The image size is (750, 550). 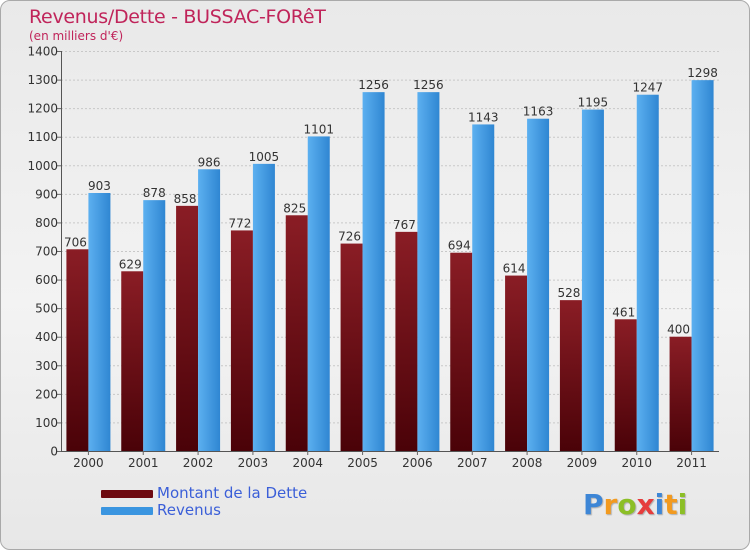 What do you see at coordinates (349, 237) in the screenshot?
I see `data-label: 726` at bounding box center [349, 237].